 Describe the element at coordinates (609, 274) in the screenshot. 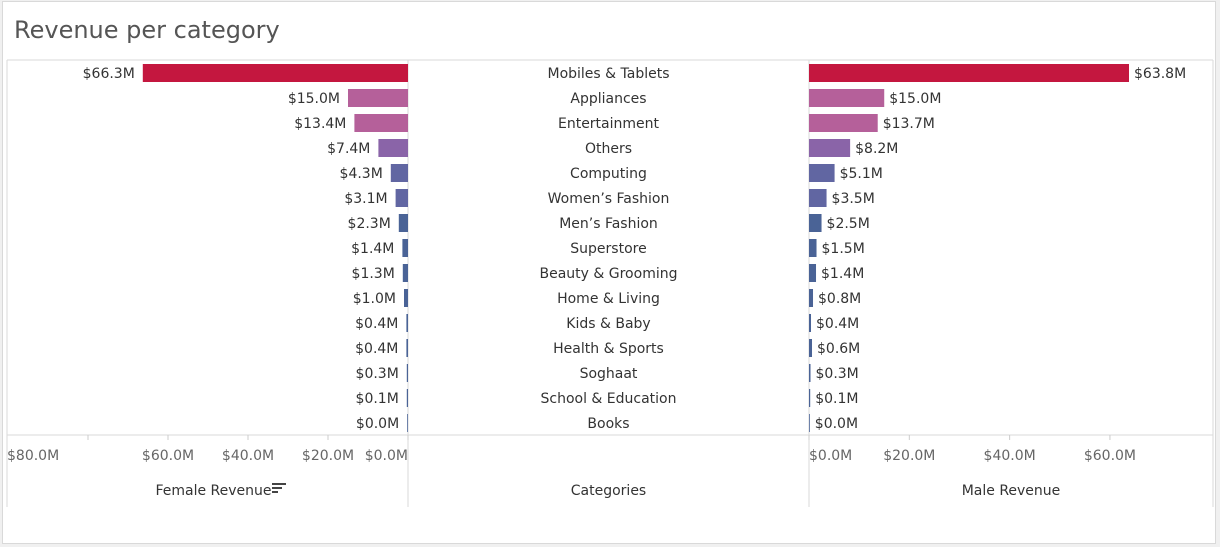

I see `category-label: Beauty & Grooming` at that location.